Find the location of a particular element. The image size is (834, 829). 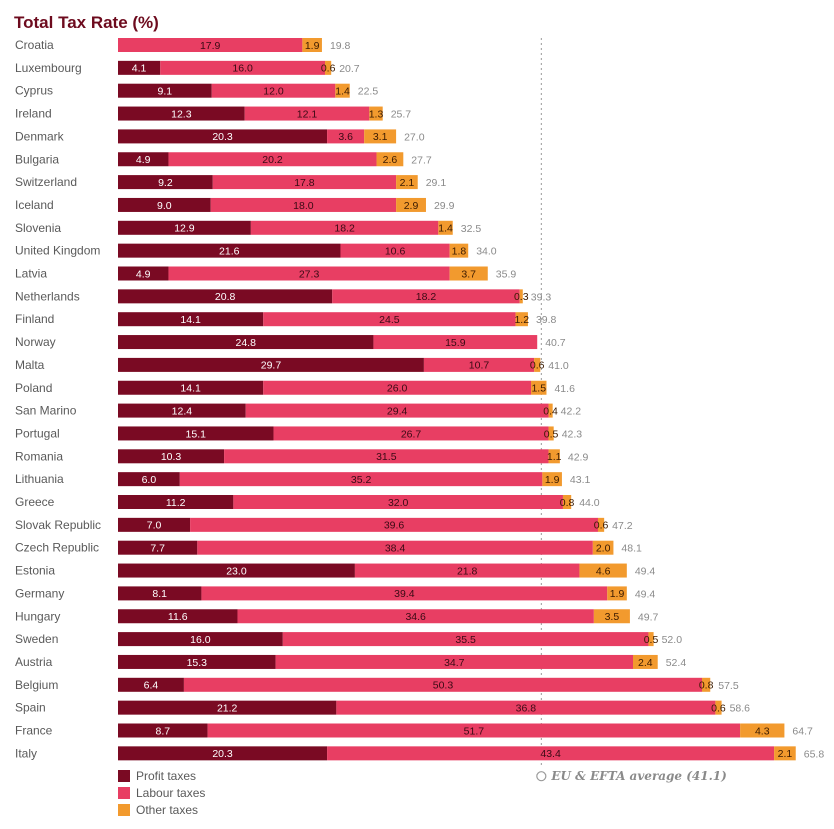

segment-value-label: 39.6 is located at coordinates (394, 526).